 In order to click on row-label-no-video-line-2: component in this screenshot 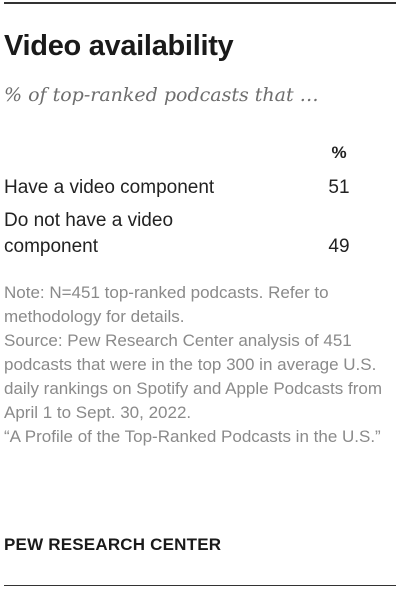, I will do `click(51, 246)`.